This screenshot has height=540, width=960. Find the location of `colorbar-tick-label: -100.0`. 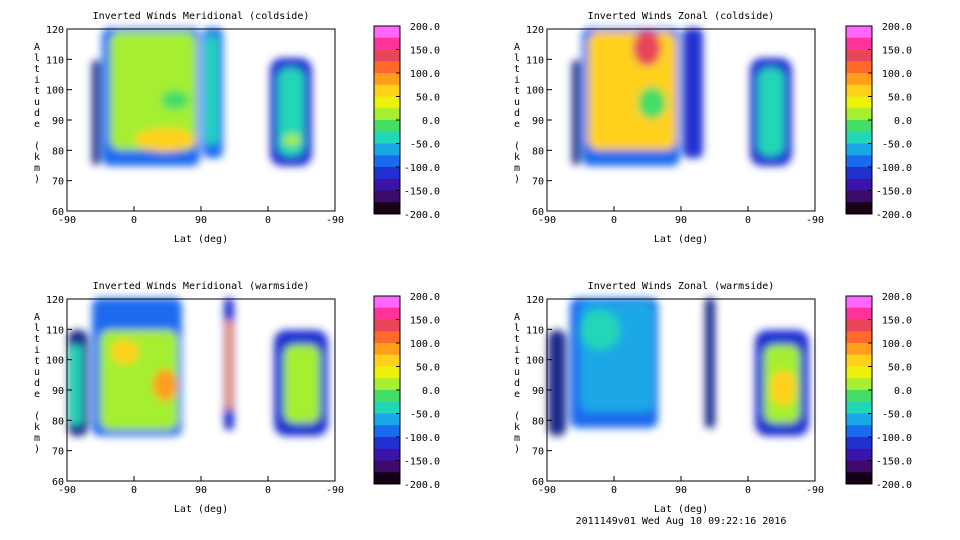

colorbar-tick-label: -100.0 is located at coordinates (894, 438).